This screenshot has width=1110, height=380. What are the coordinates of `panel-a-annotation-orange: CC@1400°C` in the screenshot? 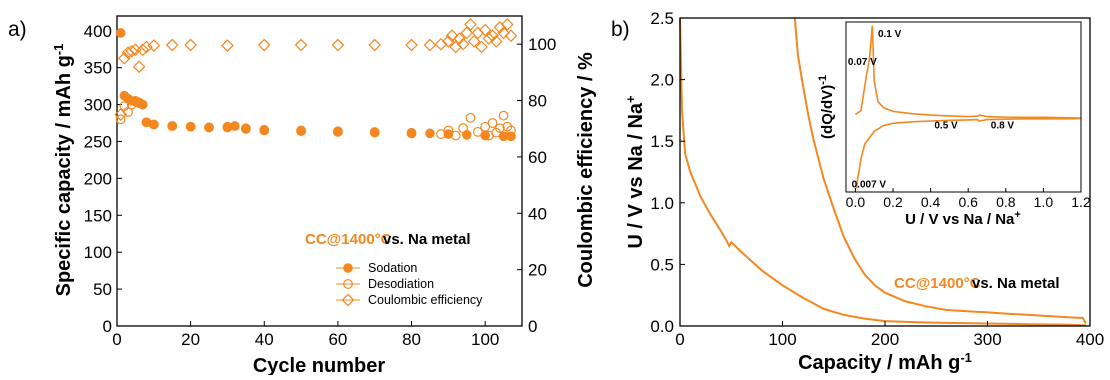 It's located at (348, 239).